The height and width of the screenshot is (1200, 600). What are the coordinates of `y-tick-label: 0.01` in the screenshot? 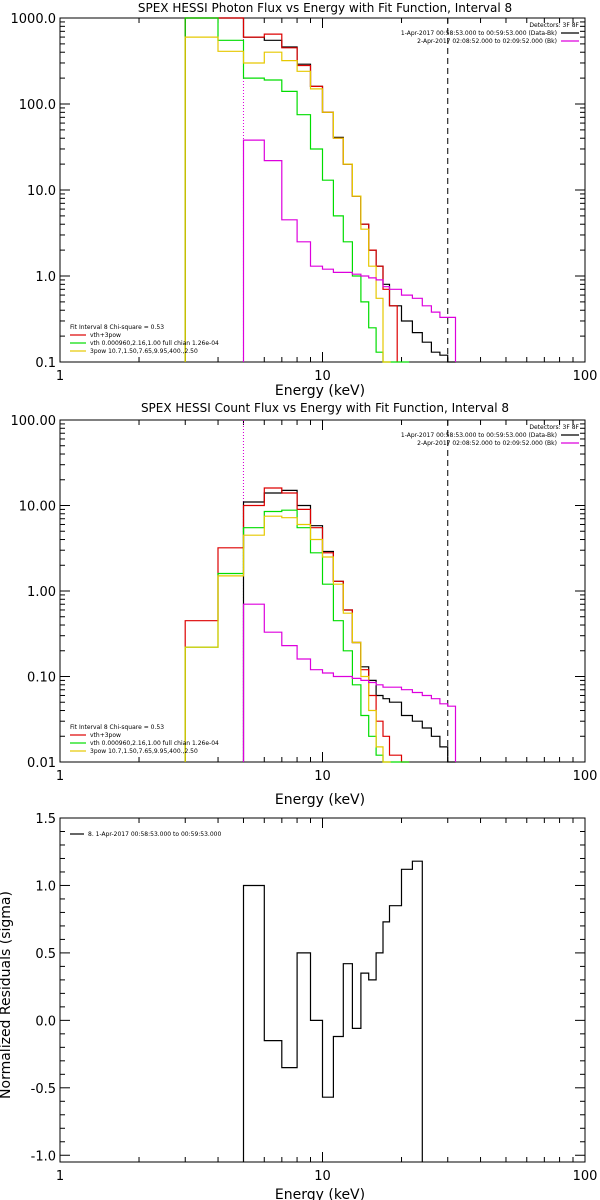 It's located at (41, 763).